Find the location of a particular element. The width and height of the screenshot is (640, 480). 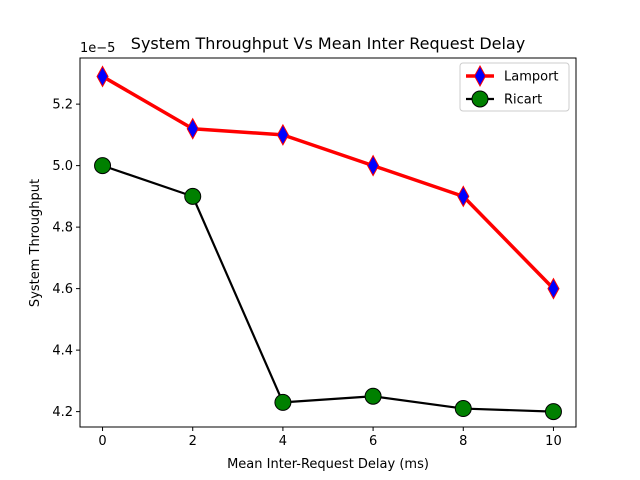

y-offset-label: 1e−5 is located at coordinates (97, 48).